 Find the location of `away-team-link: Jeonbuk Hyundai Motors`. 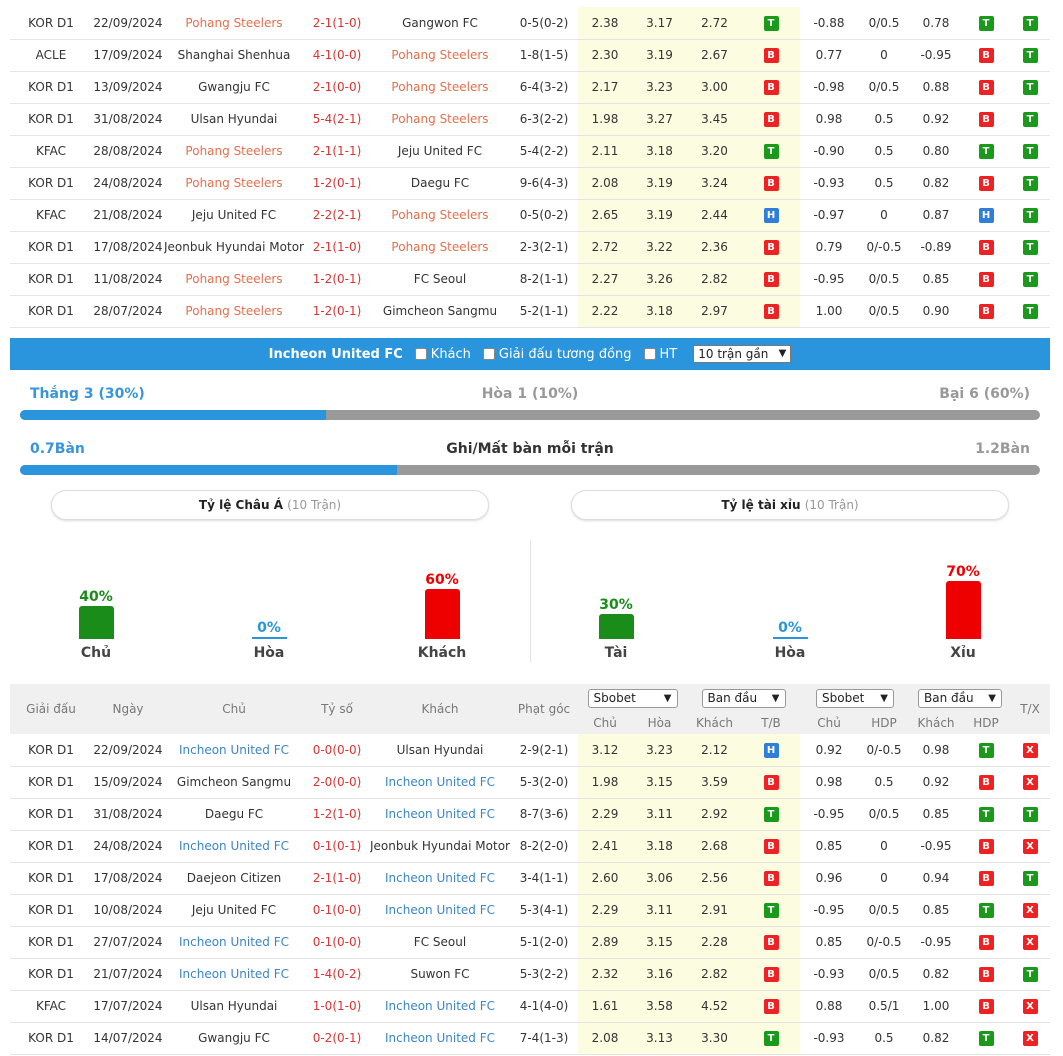

away-team-link: Jeonbuk Hyundai Motors is located at coordinates (440, 846).